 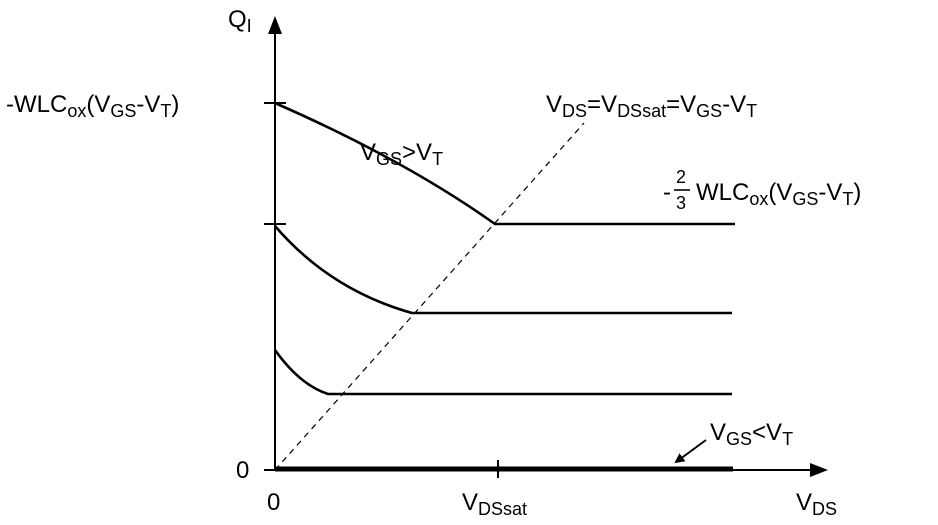 I want to click on sat-value-numerator: 2, so click(x=681, y=177).